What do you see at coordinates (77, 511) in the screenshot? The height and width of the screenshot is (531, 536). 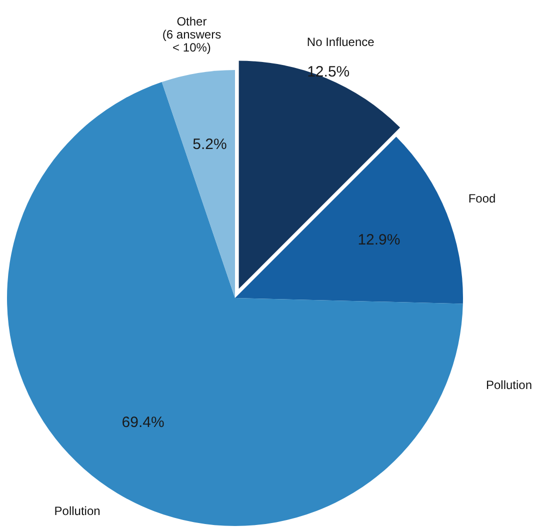 I see `slice-label: Pollution` at bounding box center [77, 511].